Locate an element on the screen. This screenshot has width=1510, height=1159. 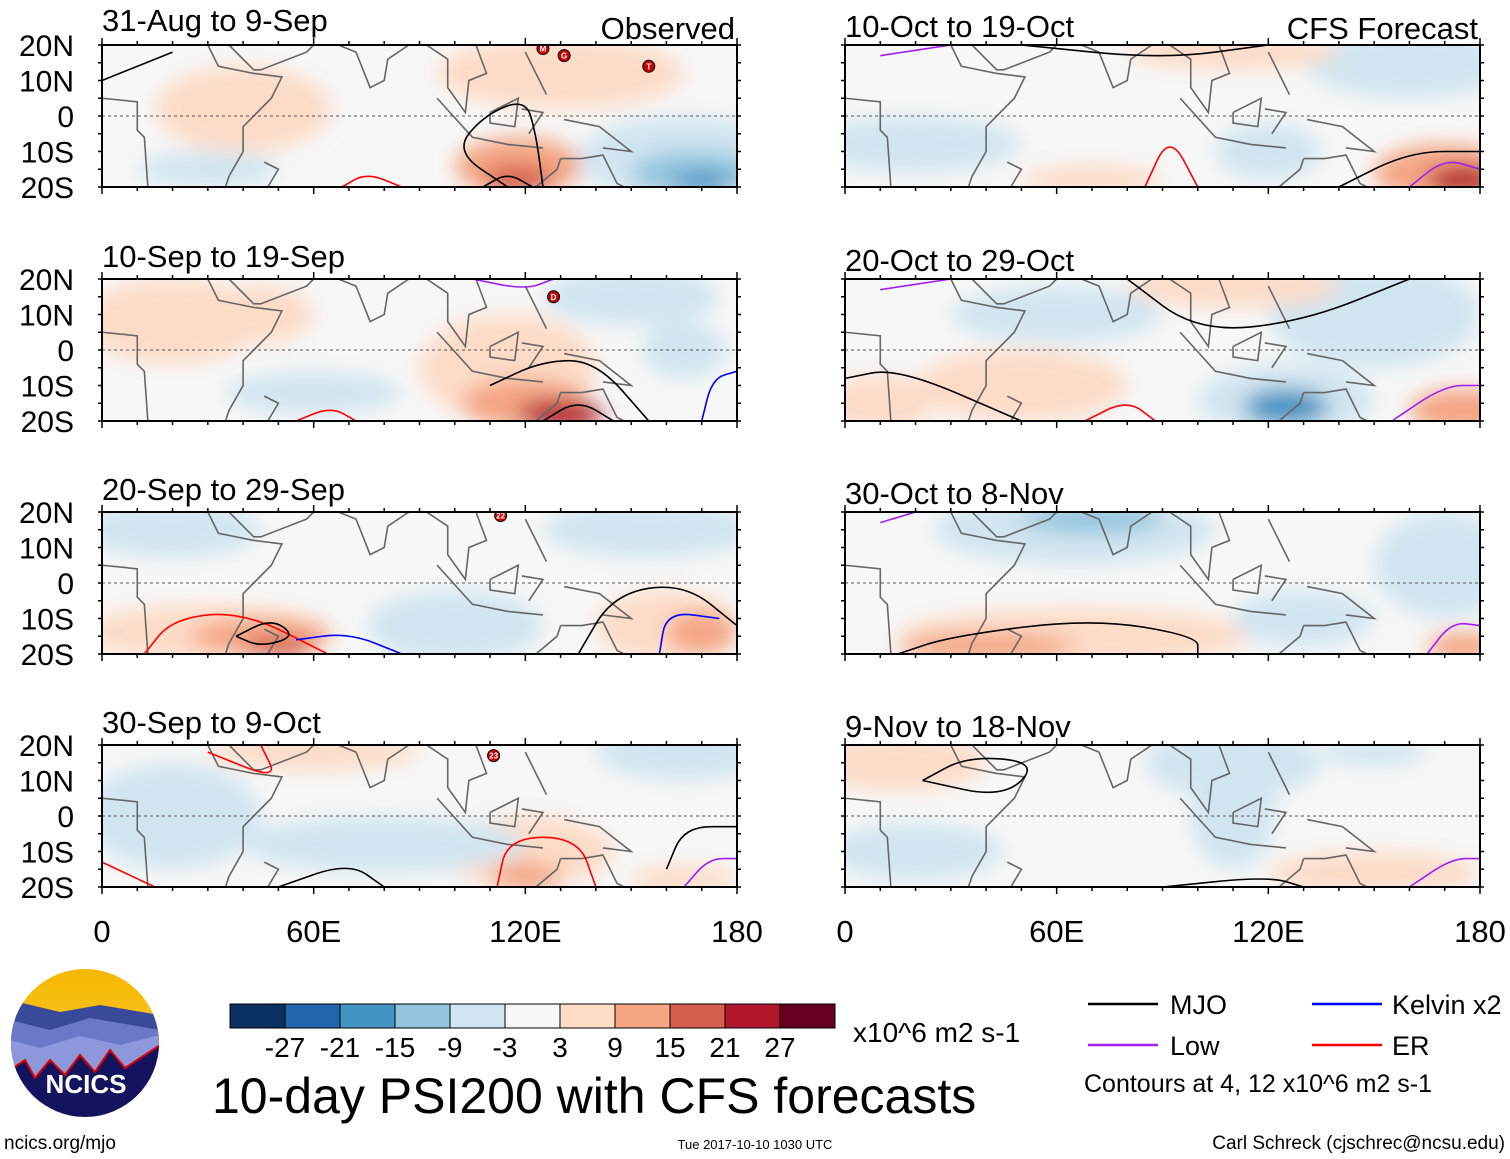
column-header-forecast: CFS Forecast is located at coordinates (1383, 28).